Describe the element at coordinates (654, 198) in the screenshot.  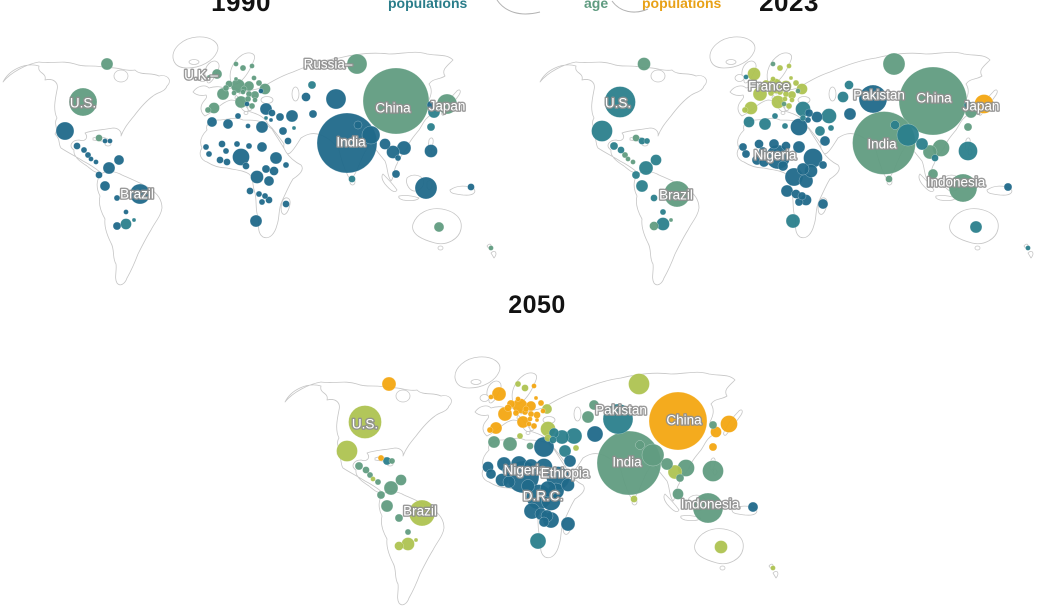
I see `bubble-bolivia` at that location.